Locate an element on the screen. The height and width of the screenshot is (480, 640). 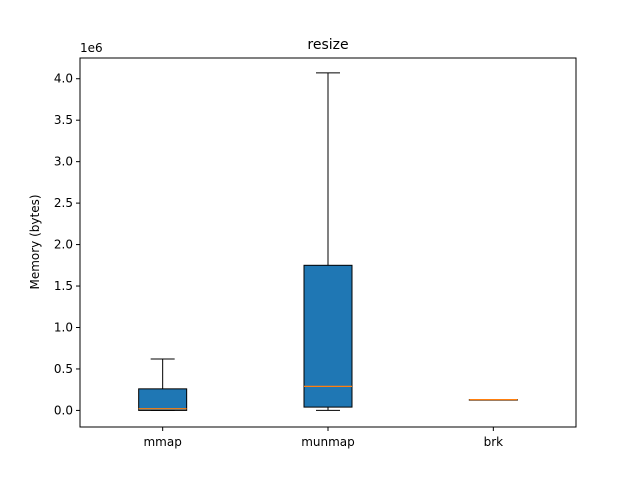
y-tick-label: 3.0 is located at coordinates (63, 162).